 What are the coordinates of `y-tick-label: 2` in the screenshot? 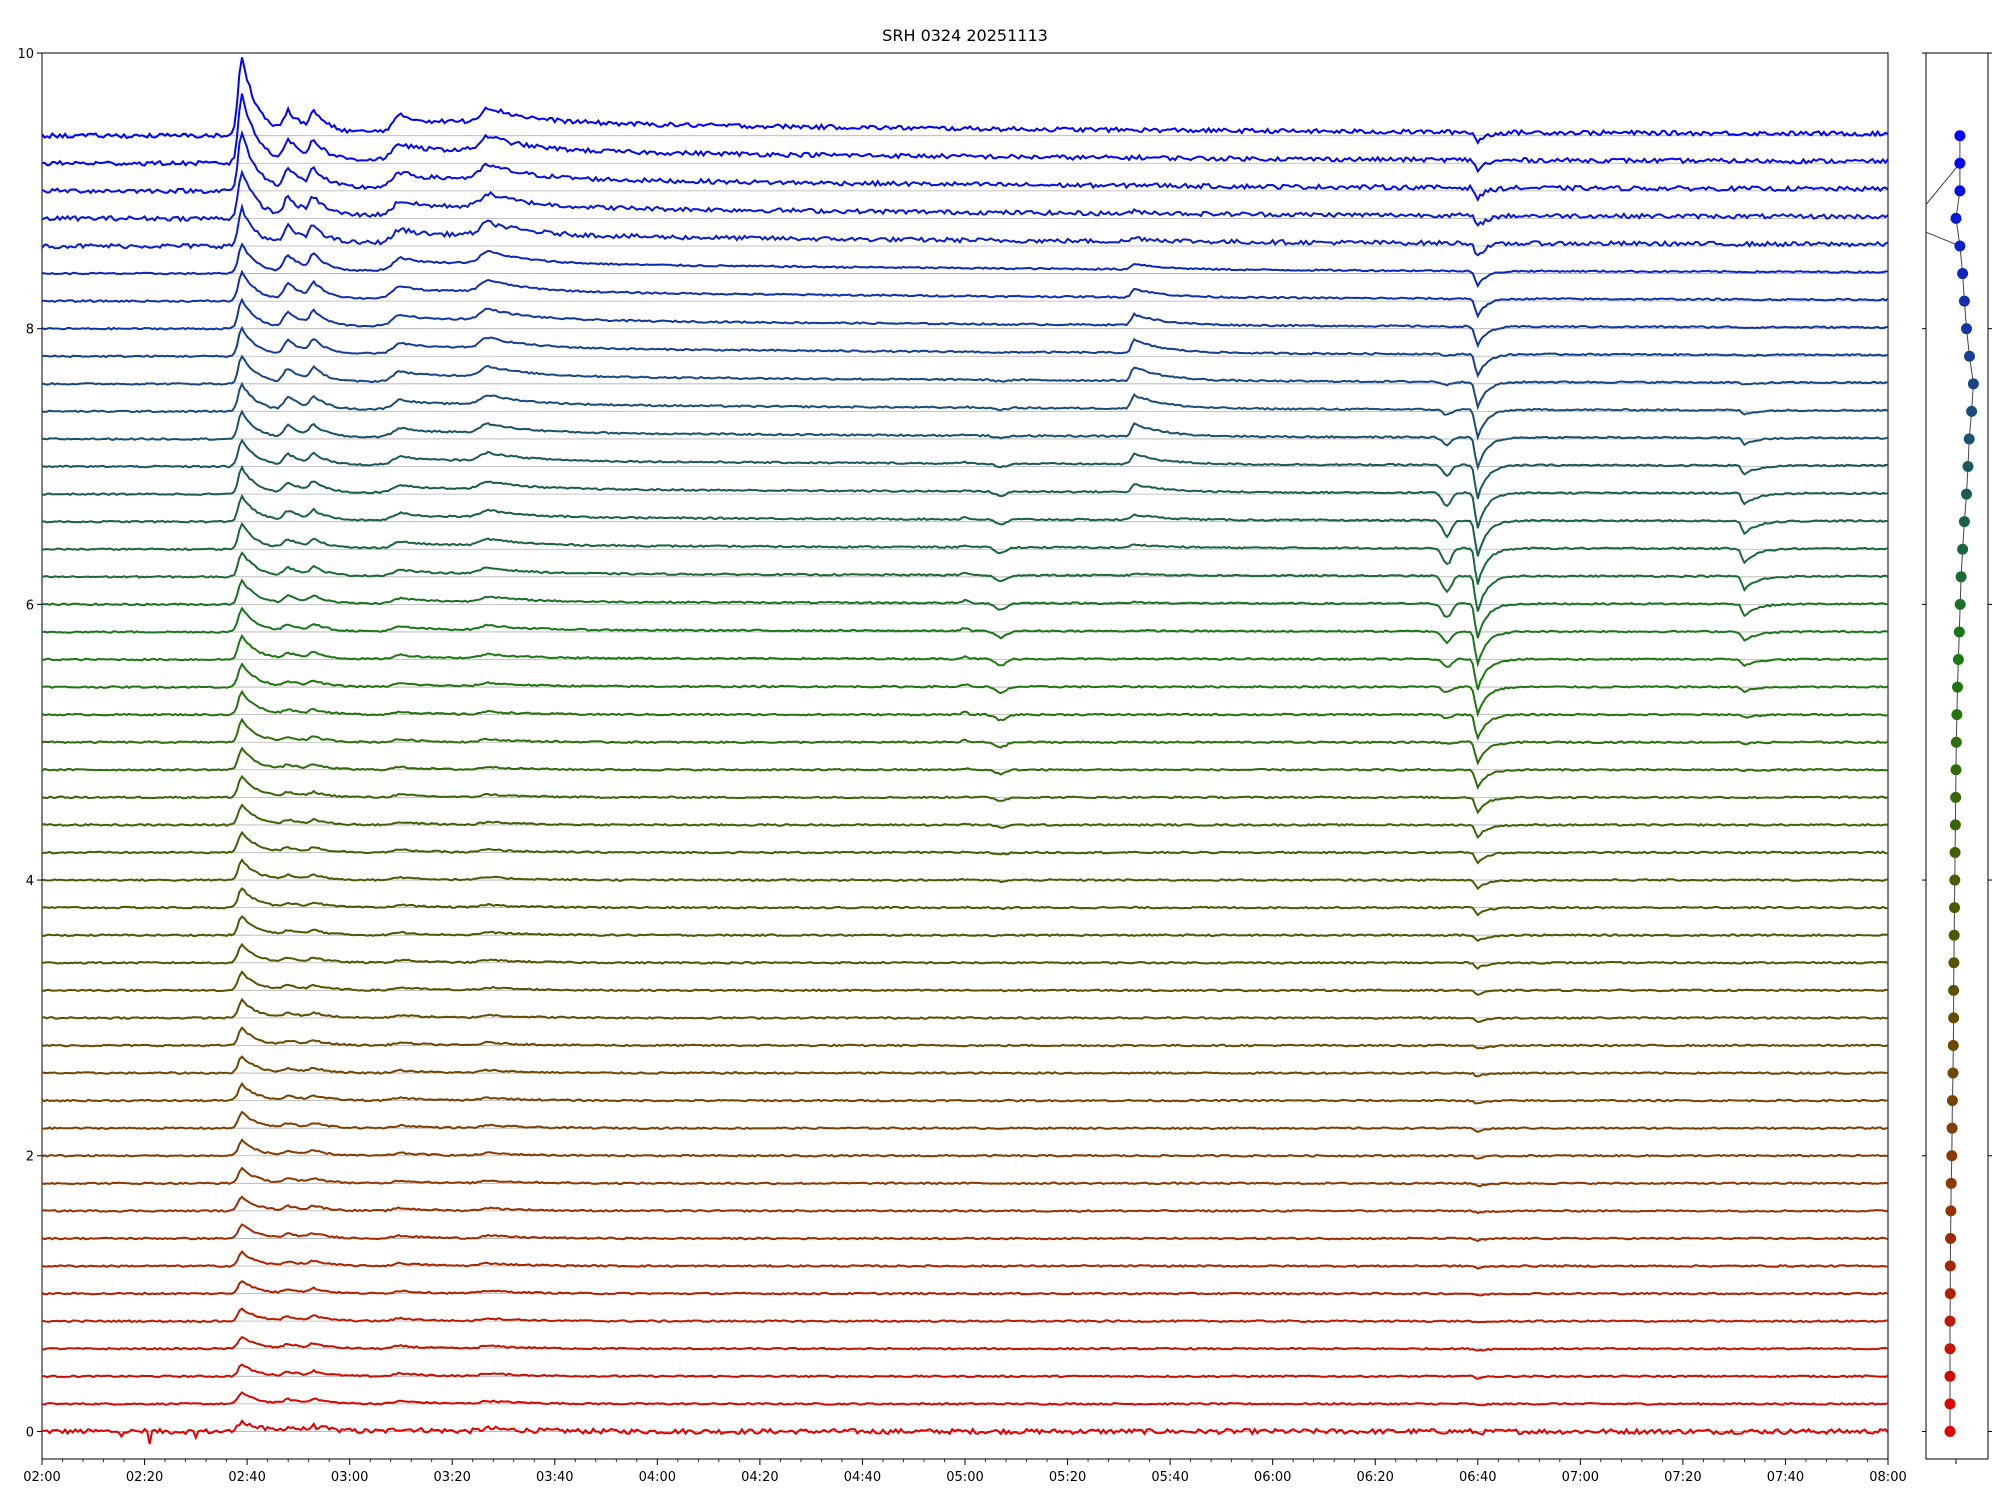 It's located at (30, 1157).